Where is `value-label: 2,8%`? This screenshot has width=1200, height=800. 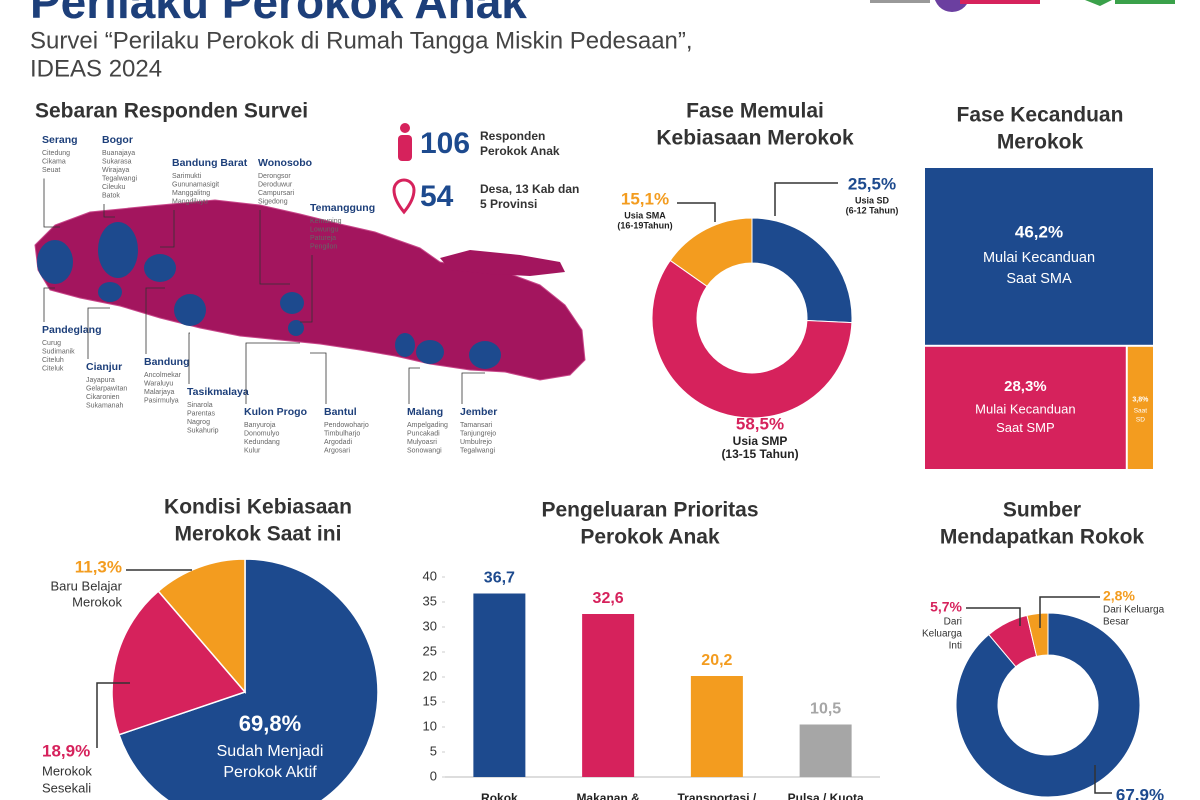
value-label: 2,8% is located at coordinates (1119, 596).